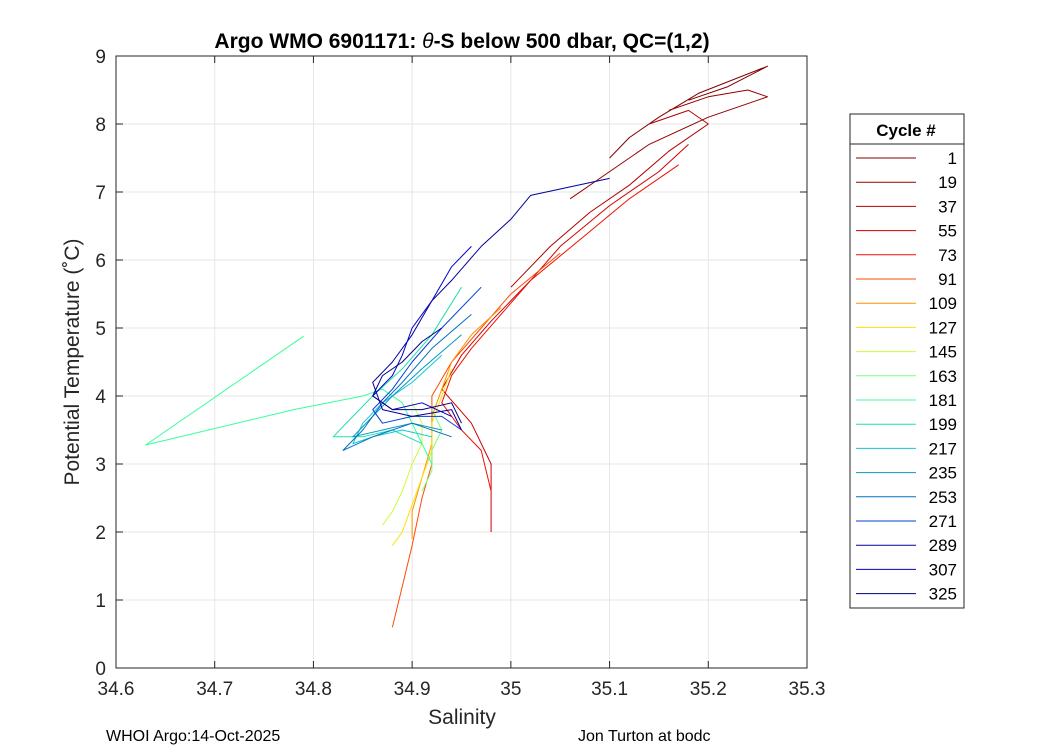 This screenshot has height=750, width=1050. Describe the element at coordinates (313, 689) in the screenshot. I see `x-tick-label: 34.8` at that location.